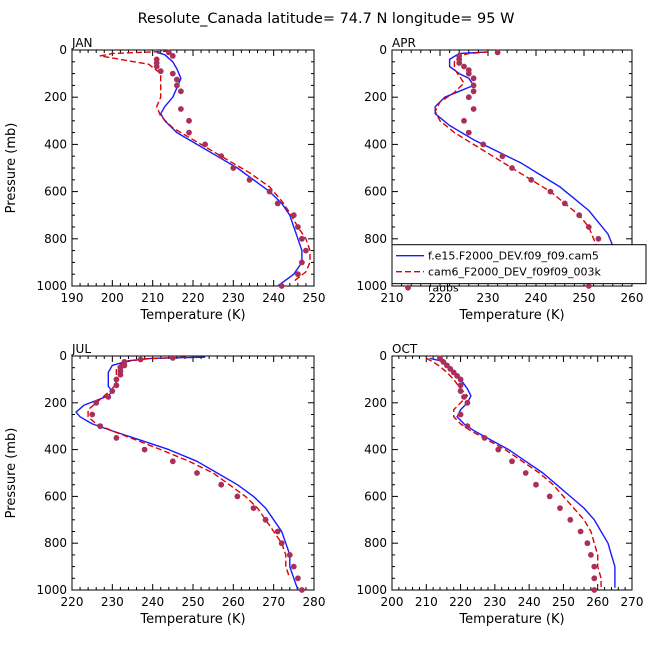  Describe the element at coordinates (81, 349) in the screenshot. I see `panel-title: JUL` at that location.